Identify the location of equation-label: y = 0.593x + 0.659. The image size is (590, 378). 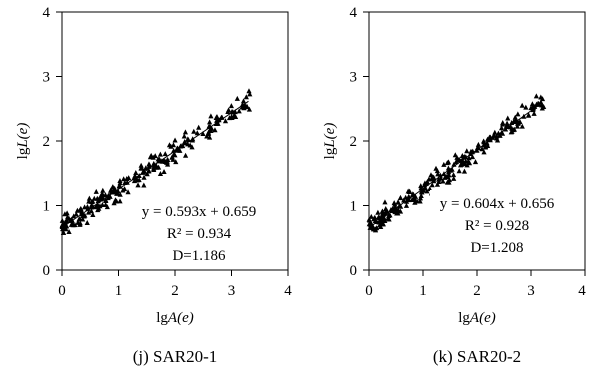
(199, 212).